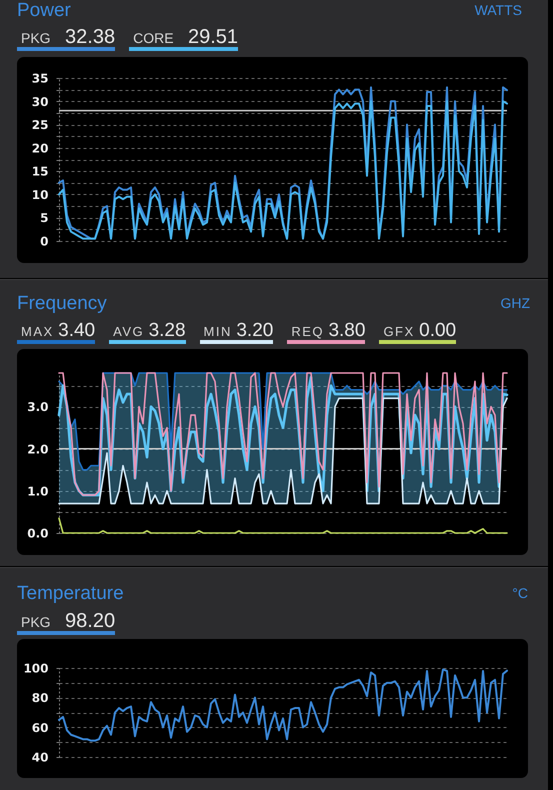 This screenshot has height=790, width=553. Describe the element at coordinates (35, 669) in the screenshot. I see `y-tick-label: 100` at that location.